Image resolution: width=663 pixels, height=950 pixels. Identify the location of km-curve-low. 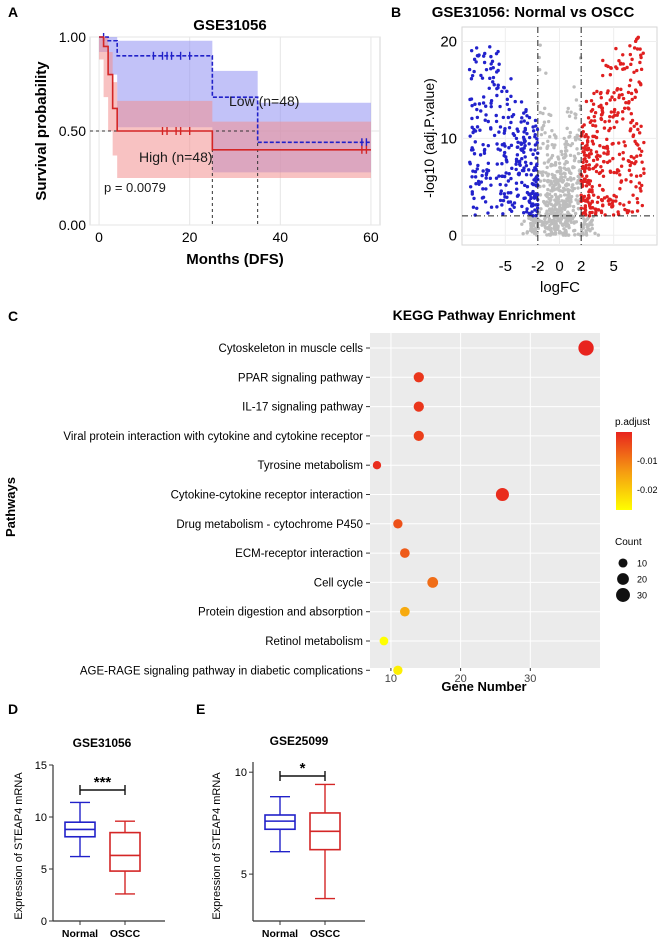
(235, 90).